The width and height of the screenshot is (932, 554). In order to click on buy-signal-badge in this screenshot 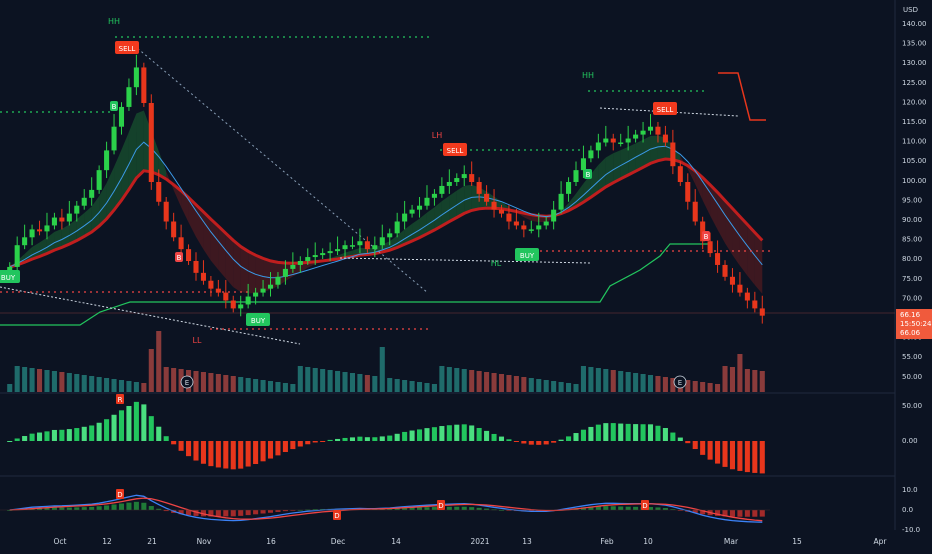, I will do `click(10, 276)`.